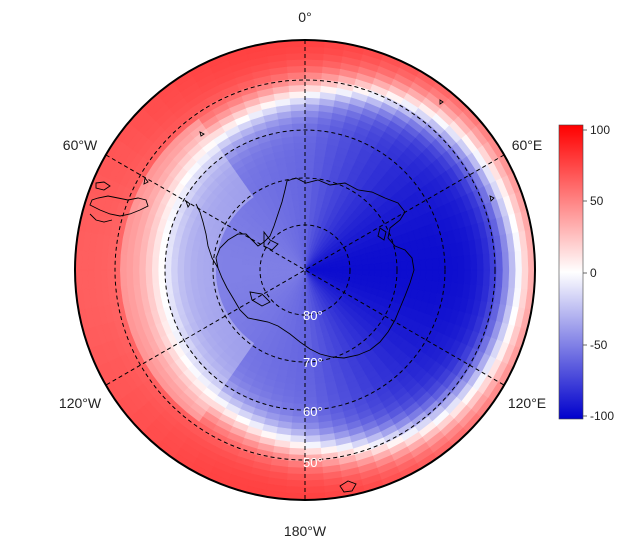  What do you see at coordinates (313, 362) in the screenshot?
I see `latitude-label-70: 70°` at bounding box center [313, 362].